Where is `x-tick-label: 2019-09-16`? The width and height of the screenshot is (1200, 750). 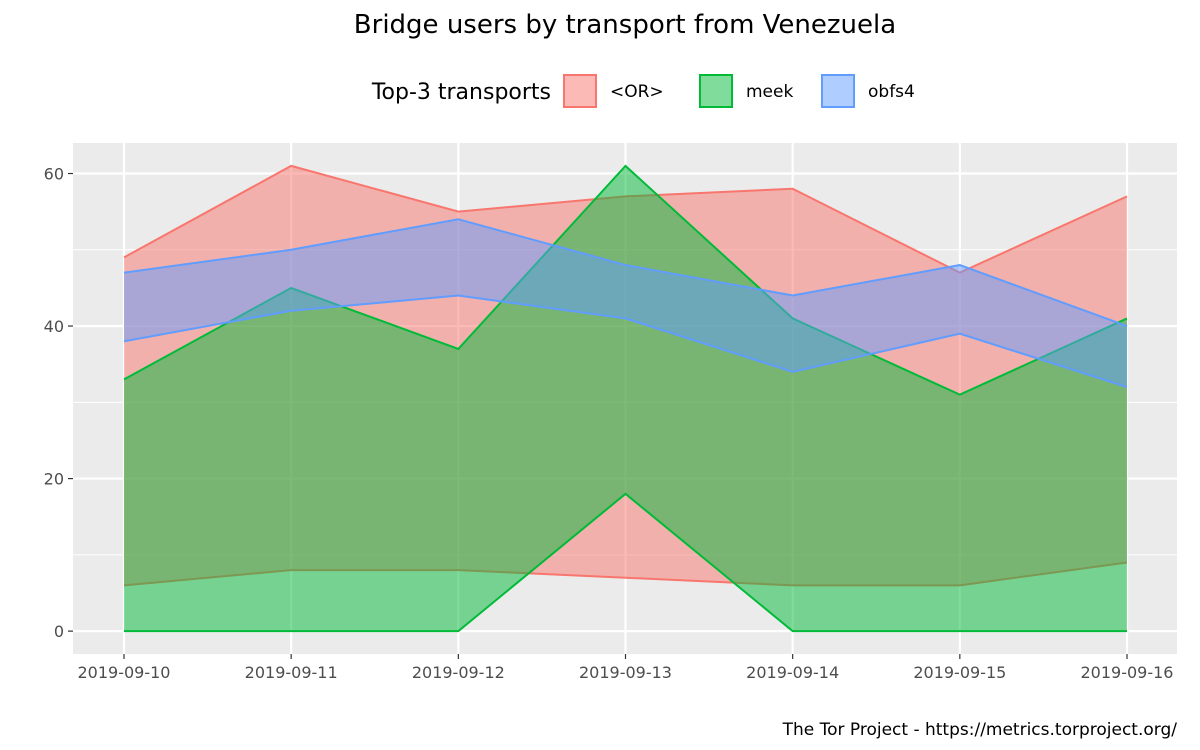
x-tick-label: 2019-09-16 is located at coordinates (1127, 672).